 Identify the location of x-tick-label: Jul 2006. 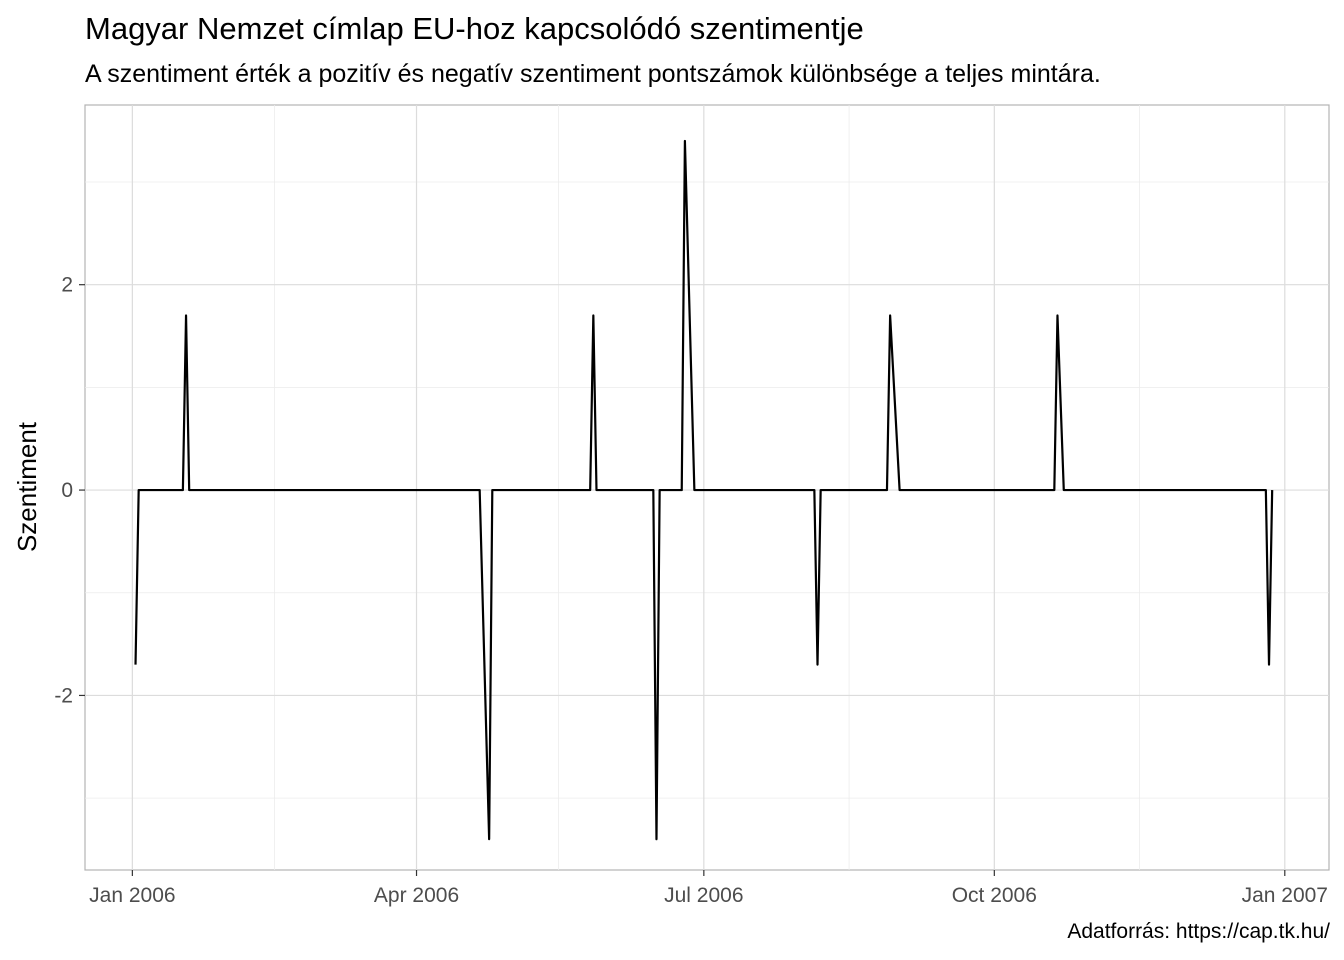
(703, 895).